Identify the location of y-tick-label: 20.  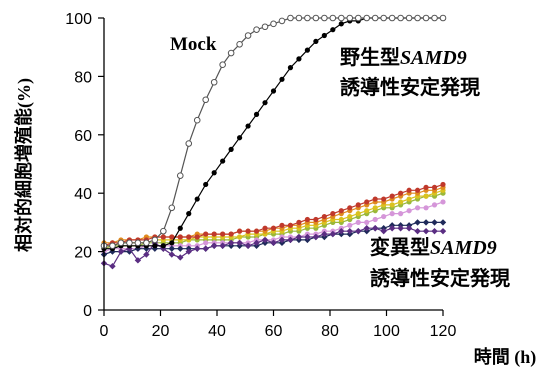
(83, 253).